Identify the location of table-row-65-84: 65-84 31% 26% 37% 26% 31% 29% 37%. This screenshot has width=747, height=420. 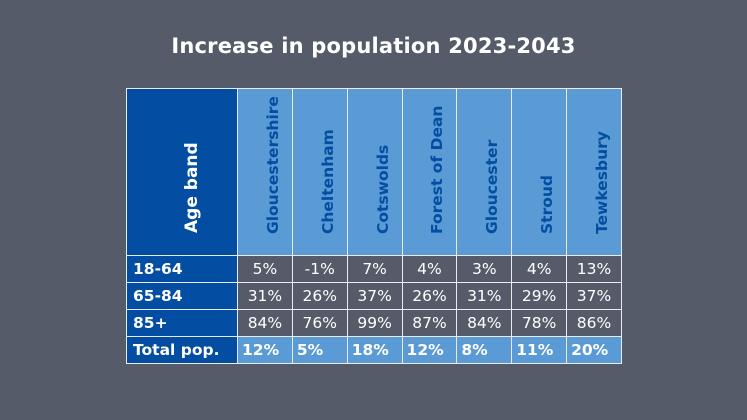
(374, 296).